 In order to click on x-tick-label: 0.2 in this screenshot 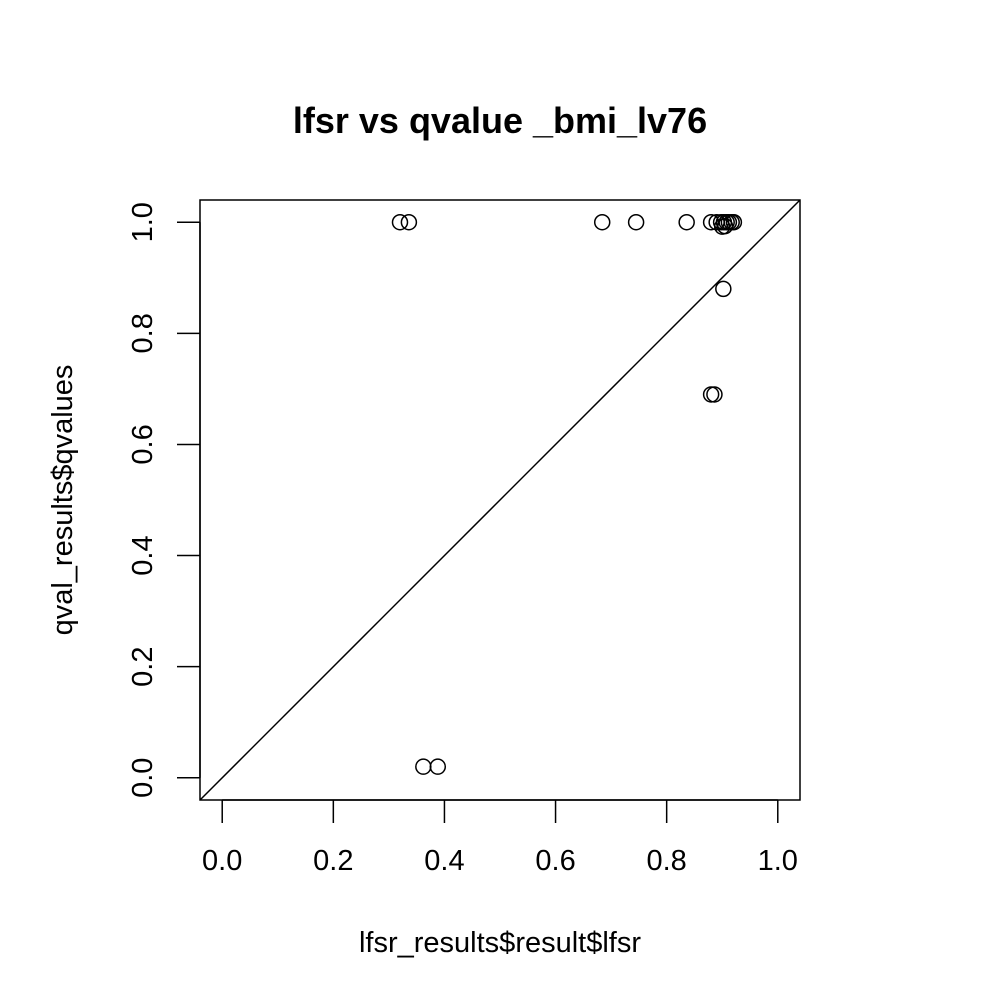, I will do `click(333, 861)`.